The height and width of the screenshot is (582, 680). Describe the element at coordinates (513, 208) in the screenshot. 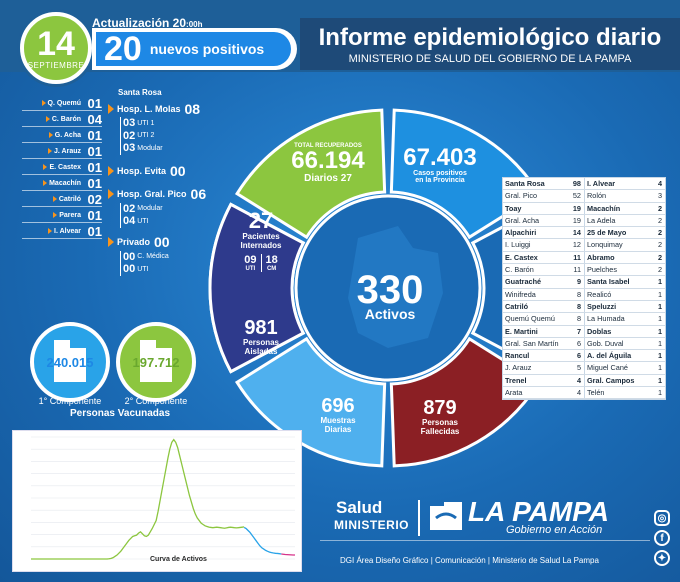

I see `locality-name: Toay` at that location.